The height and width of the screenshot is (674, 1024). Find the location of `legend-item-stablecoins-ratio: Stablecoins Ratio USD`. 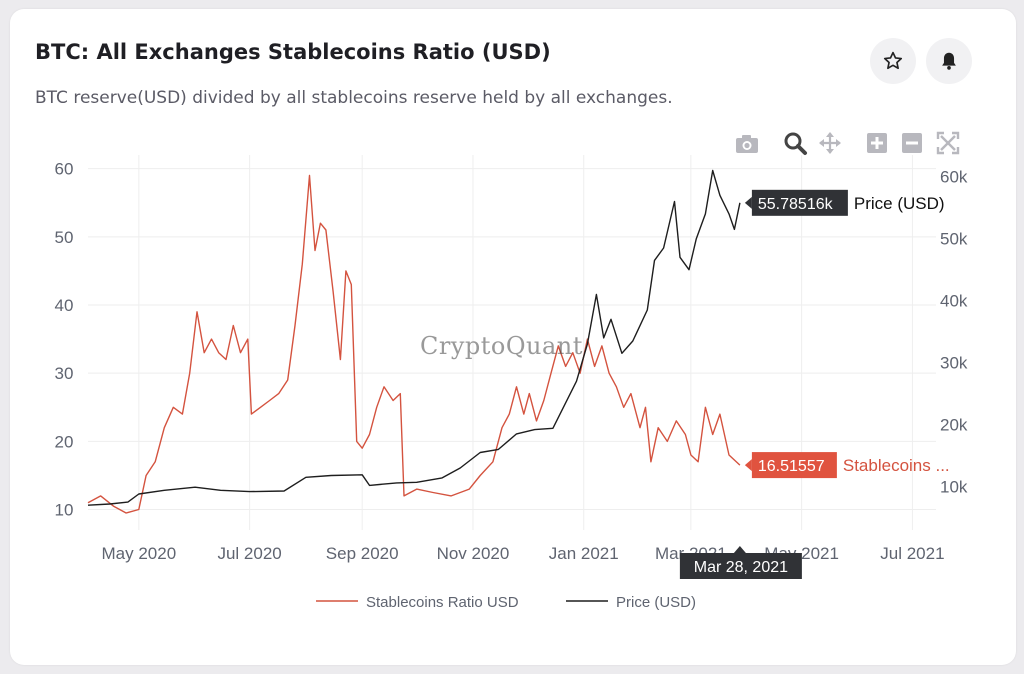

legend-item-stablecoins-ratio: Stablecoins Ratio USD is located at coordinates (417, 602).